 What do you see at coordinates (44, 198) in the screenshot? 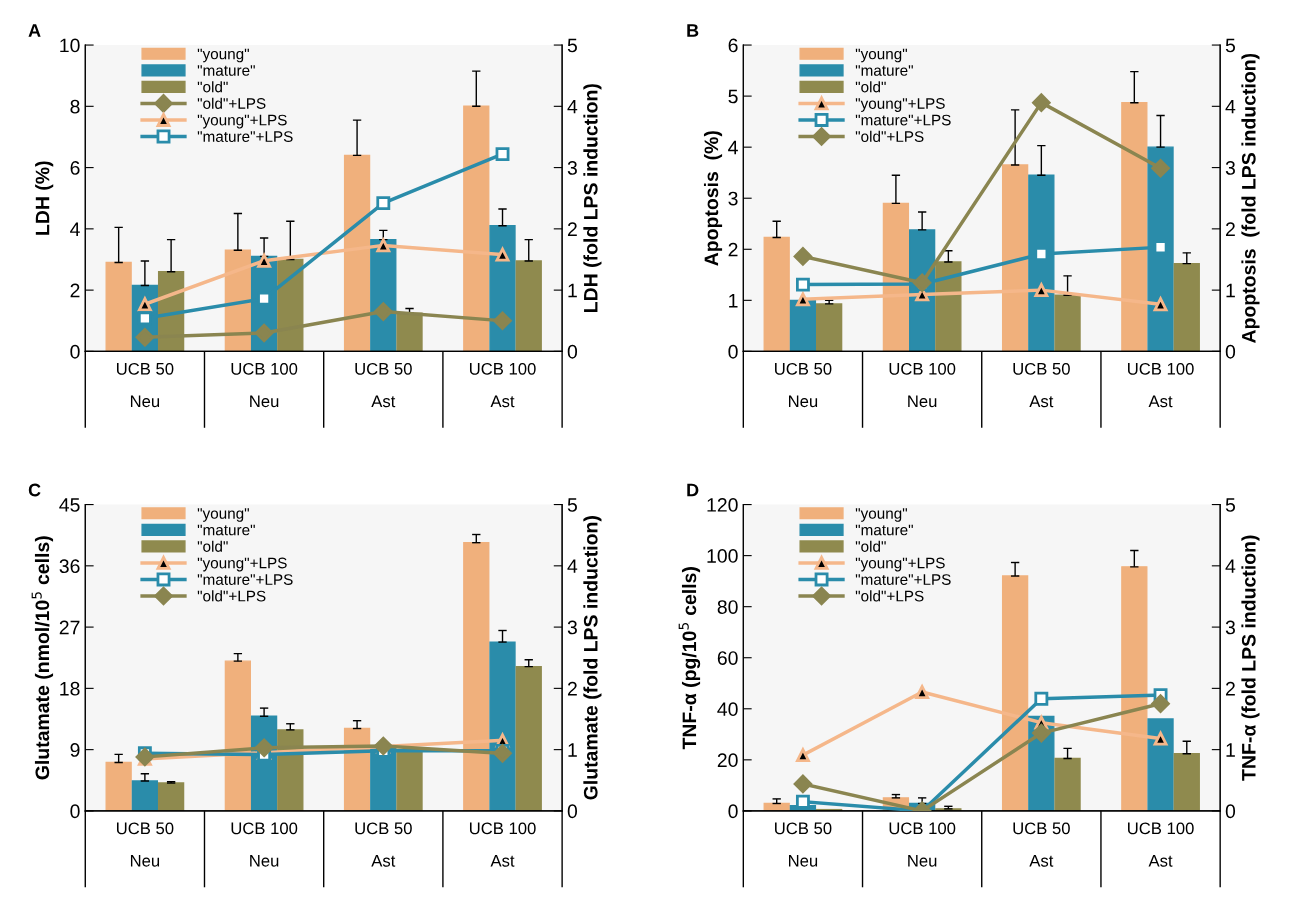
I see `y-axis-title: LDH (%)` at bounding box center [44, 198].